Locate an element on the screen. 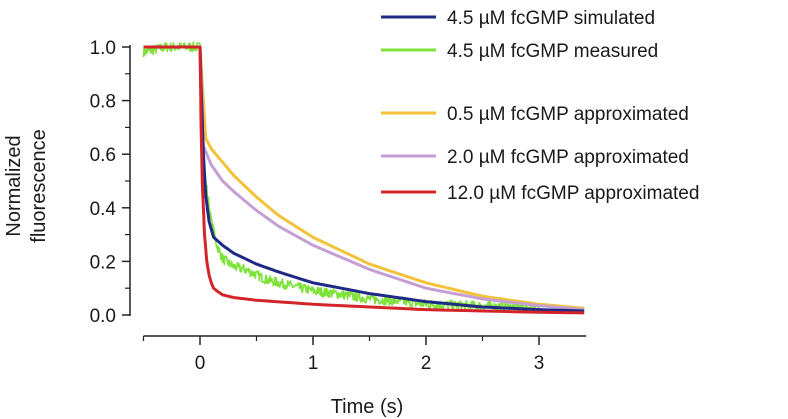  y-tick-label: 0.2 is located at coordinates (103, 262).